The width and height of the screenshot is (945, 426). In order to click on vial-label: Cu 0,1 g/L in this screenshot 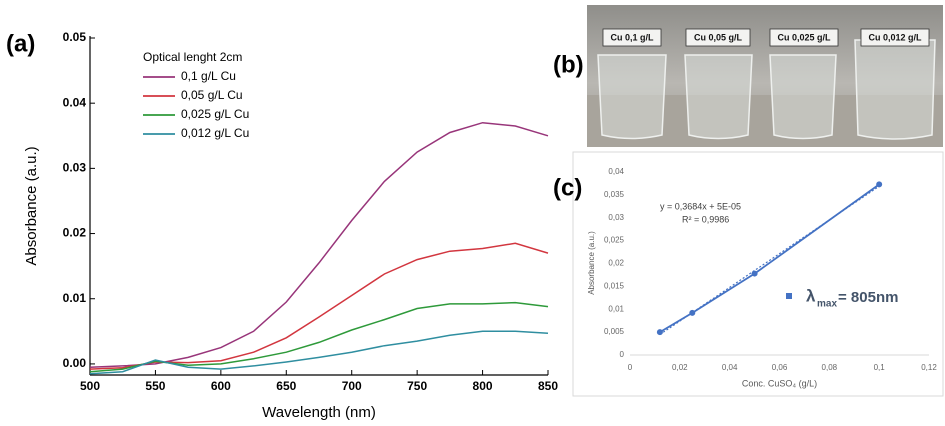, I will do `click(632, 37)`.